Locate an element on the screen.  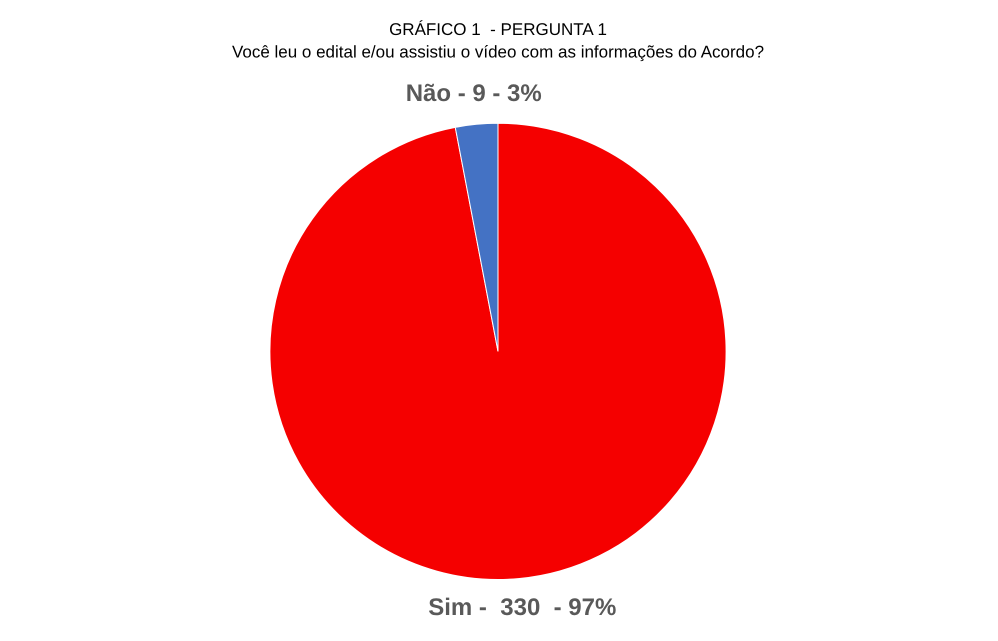
chart-subtitle: Você leu o edital e/ou assistiu o vídeo com as informações do Acordo? is located at coordinates (498, 52).